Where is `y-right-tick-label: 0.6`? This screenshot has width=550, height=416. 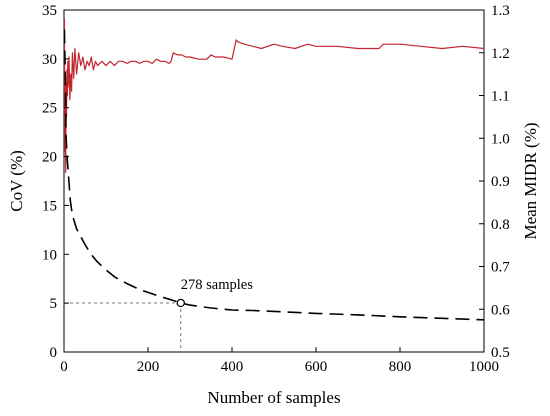
y-right-tick-label: 0.6 is located at coordinates (500, 310).